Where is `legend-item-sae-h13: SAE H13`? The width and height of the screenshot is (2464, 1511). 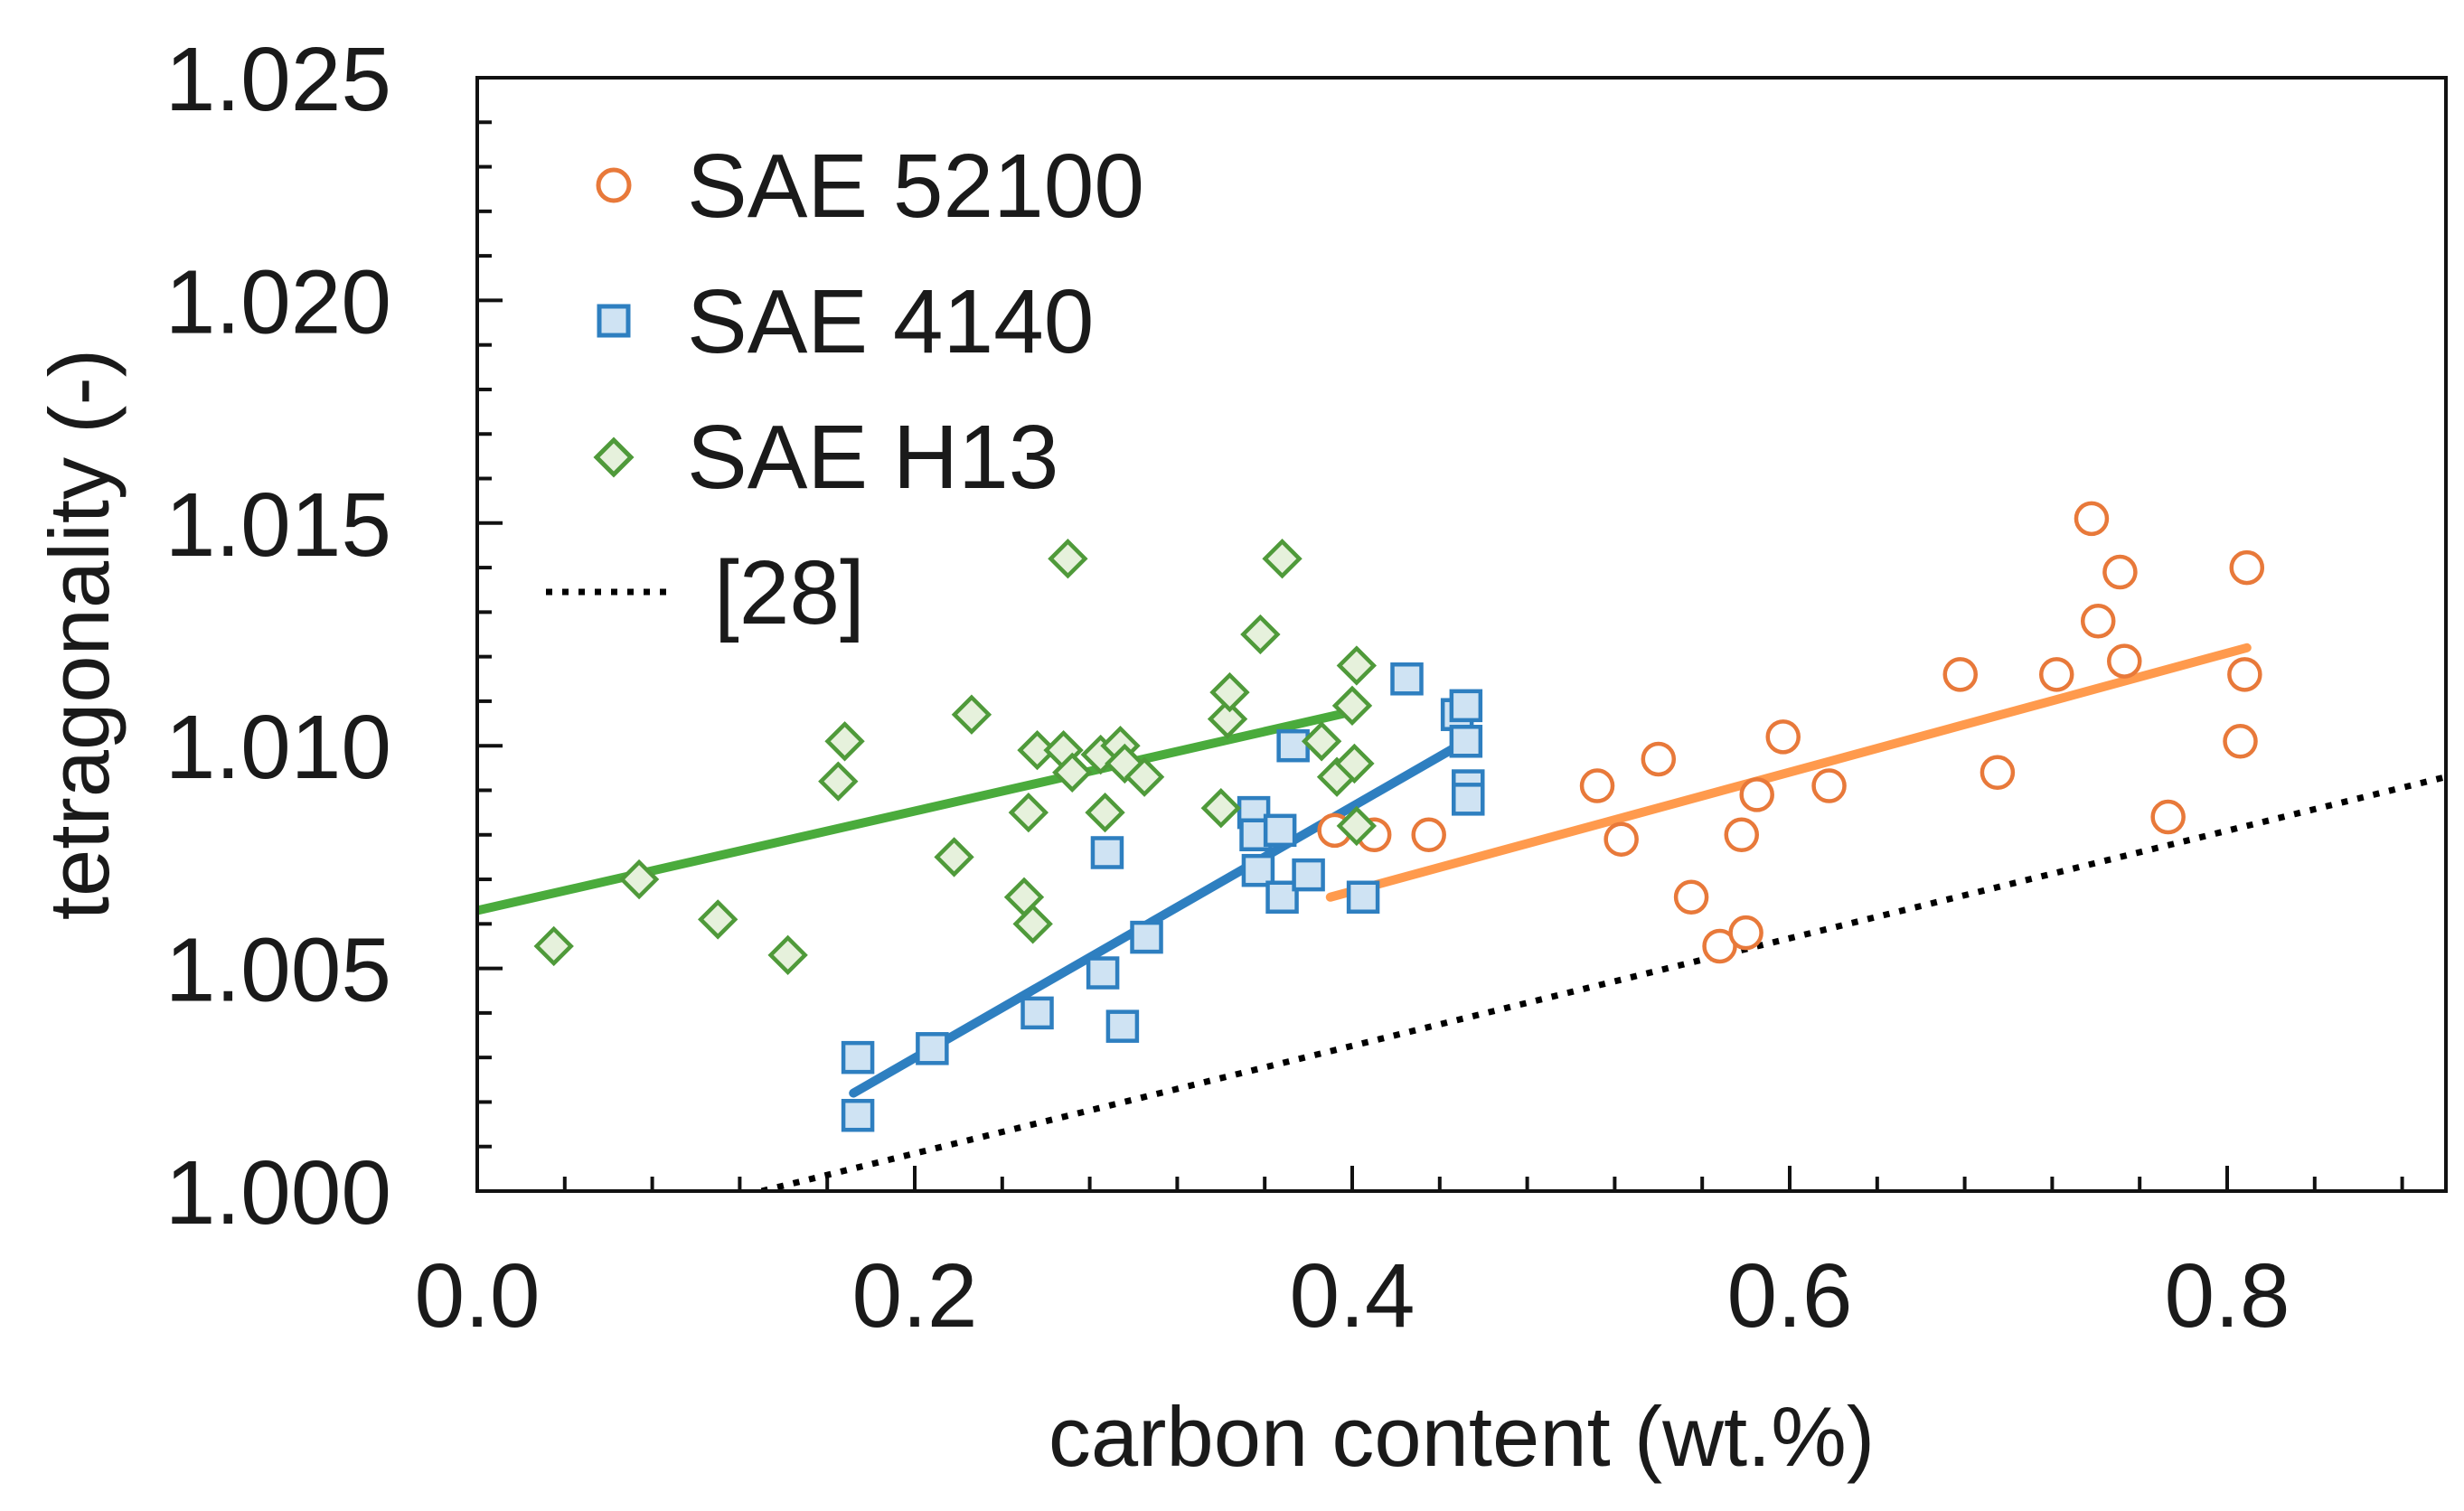 legend-item-sae-h13: SAE H13 is located at coordinates (825, 457).